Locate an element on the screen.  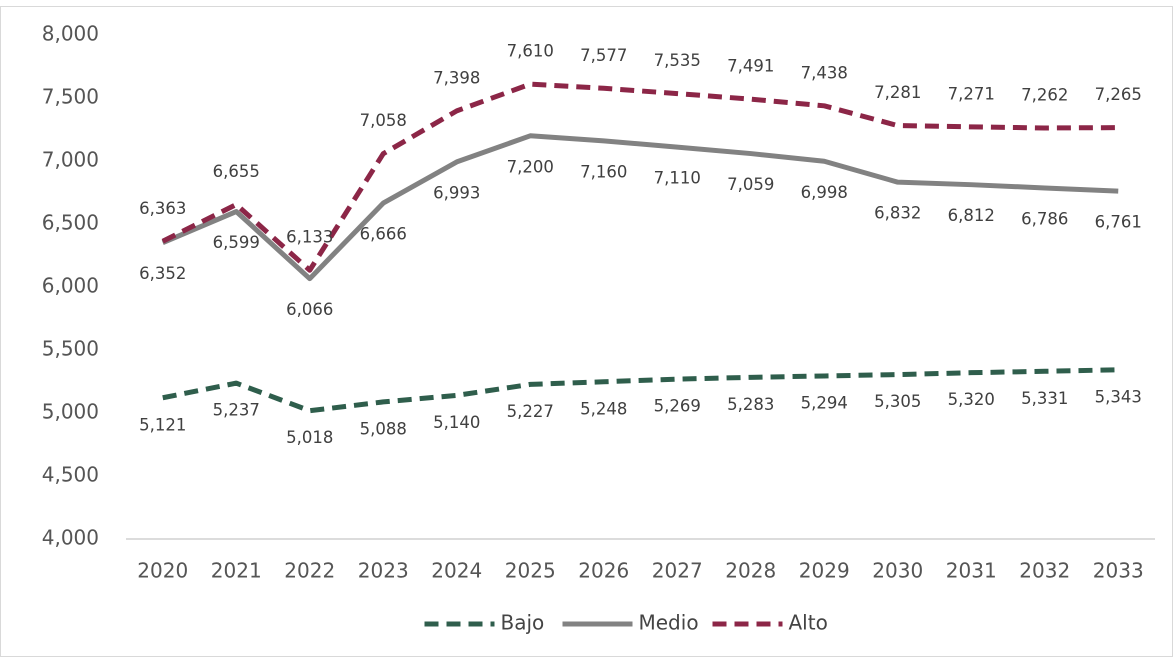
x-tick-label: 2022 is located at coordinates (309, 571).